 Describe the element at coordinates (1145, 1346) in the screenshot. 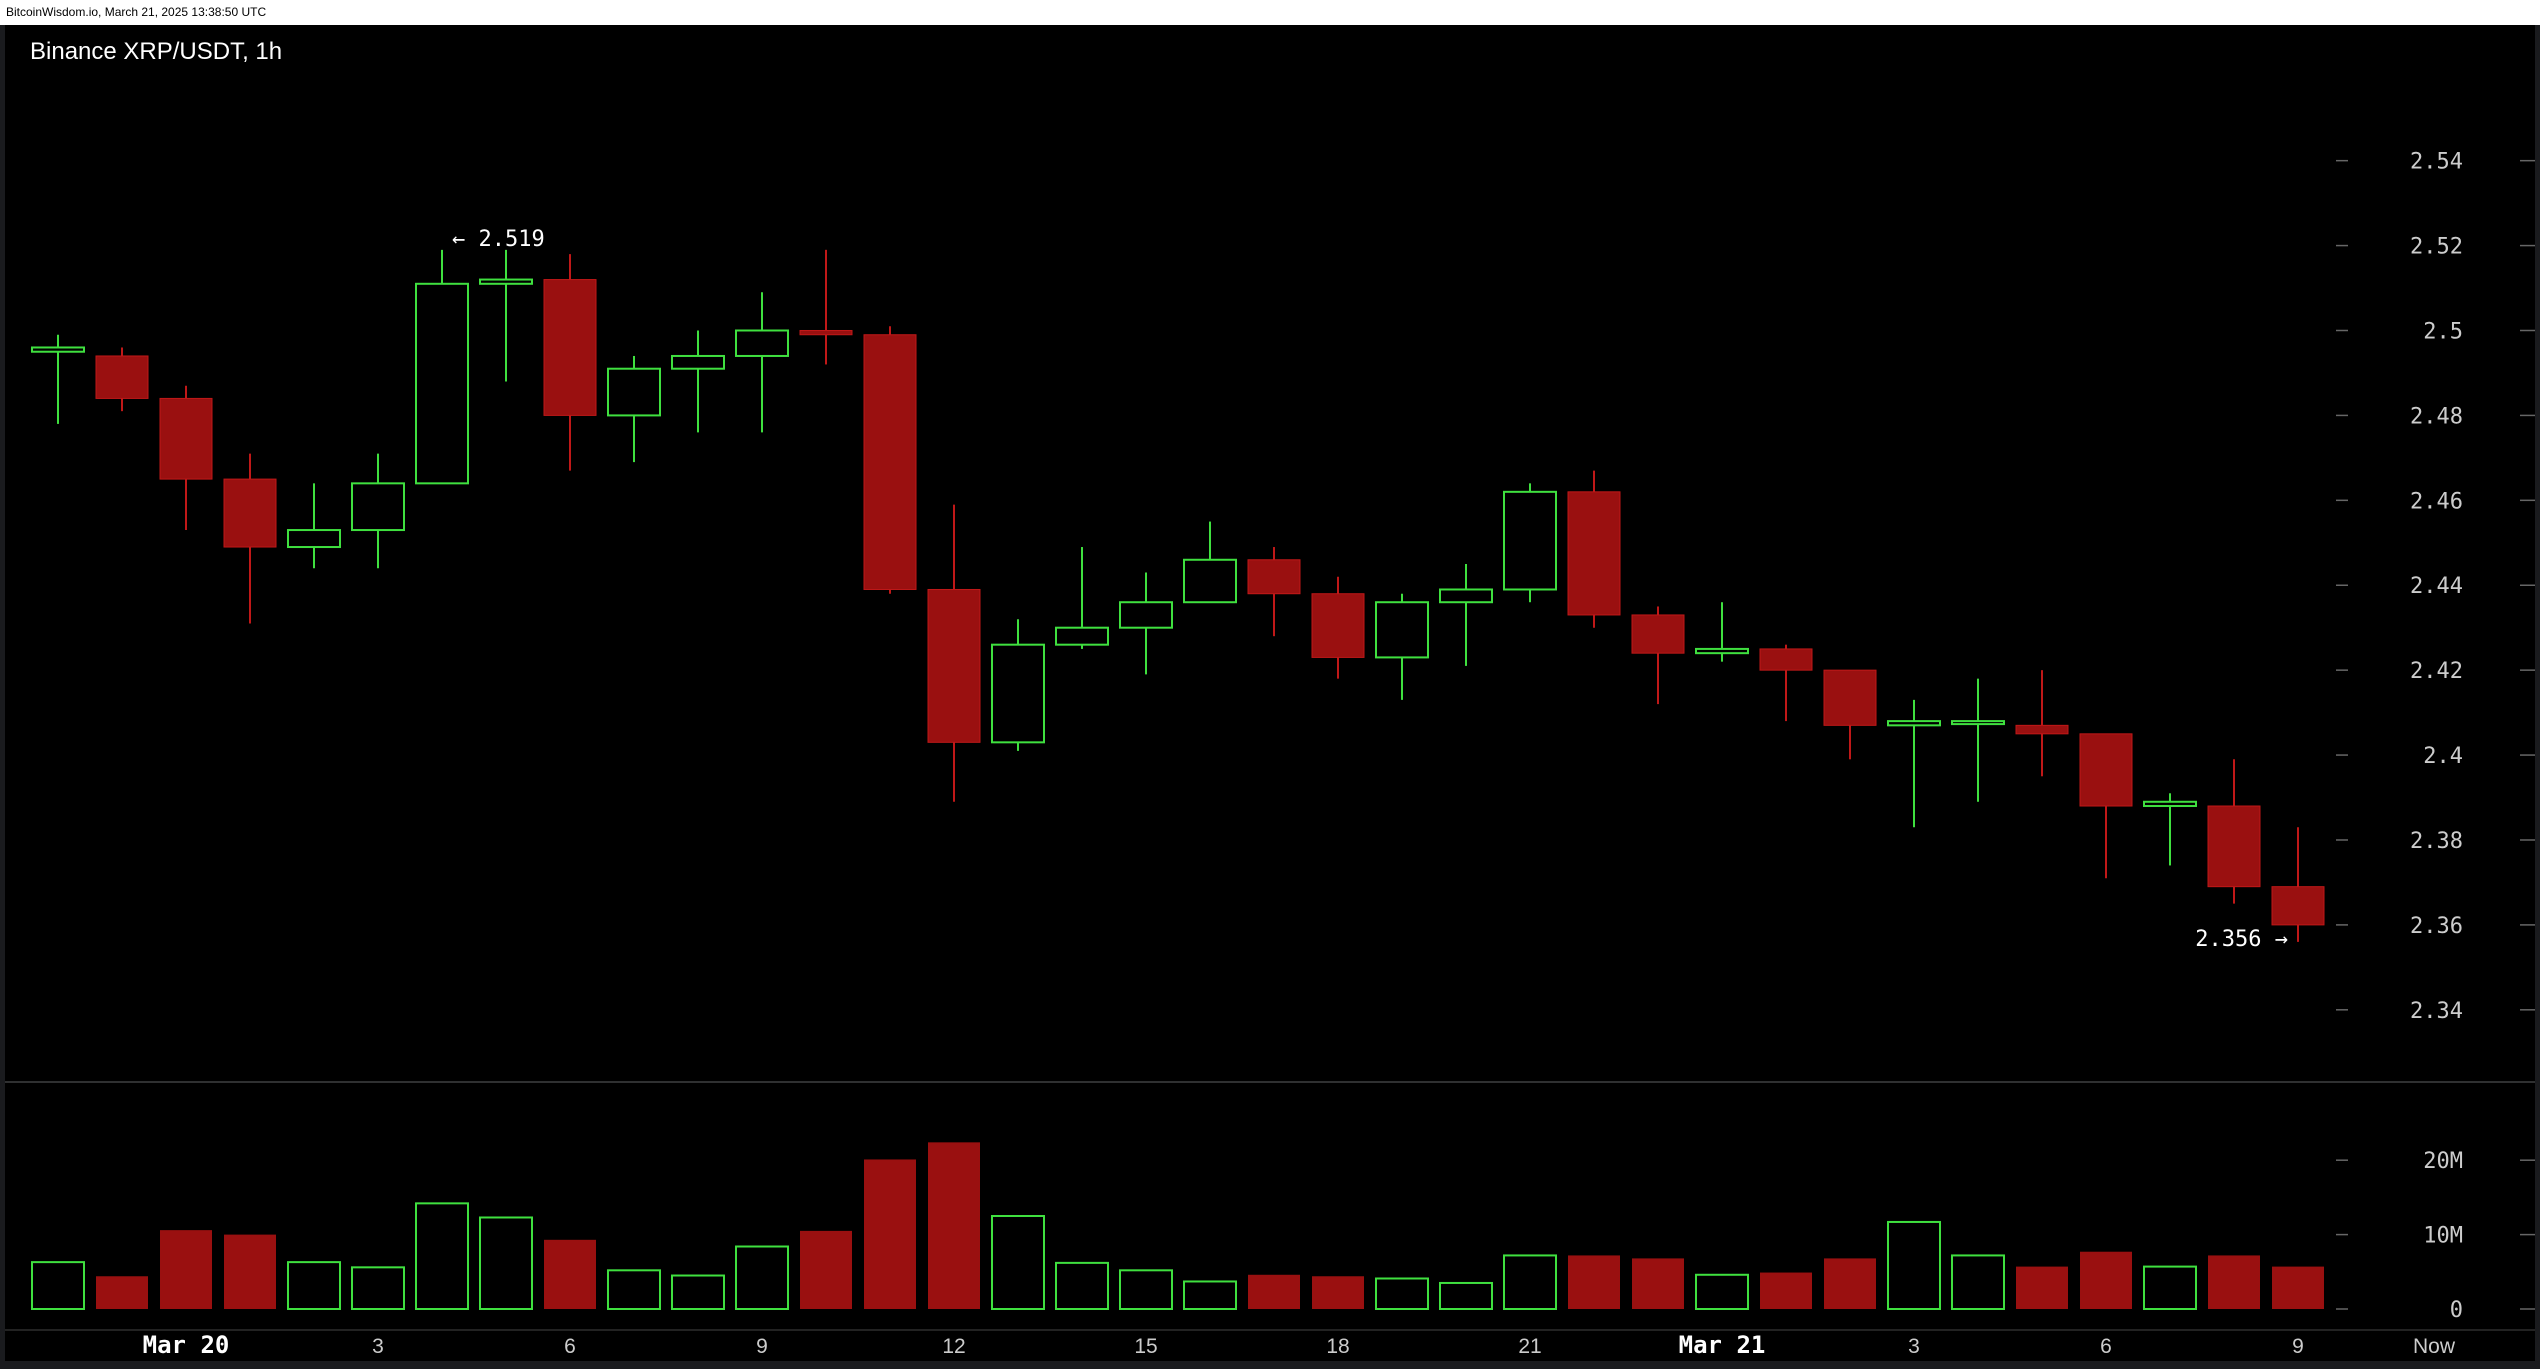

I see `time-tick-label: 15` at that location.